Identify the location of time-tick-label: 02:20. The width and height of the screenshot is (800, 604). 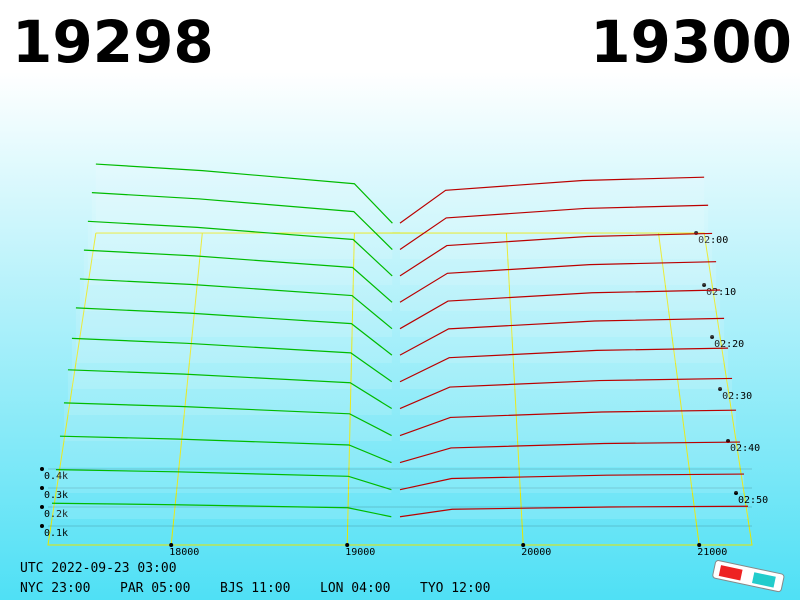
(729, 344).